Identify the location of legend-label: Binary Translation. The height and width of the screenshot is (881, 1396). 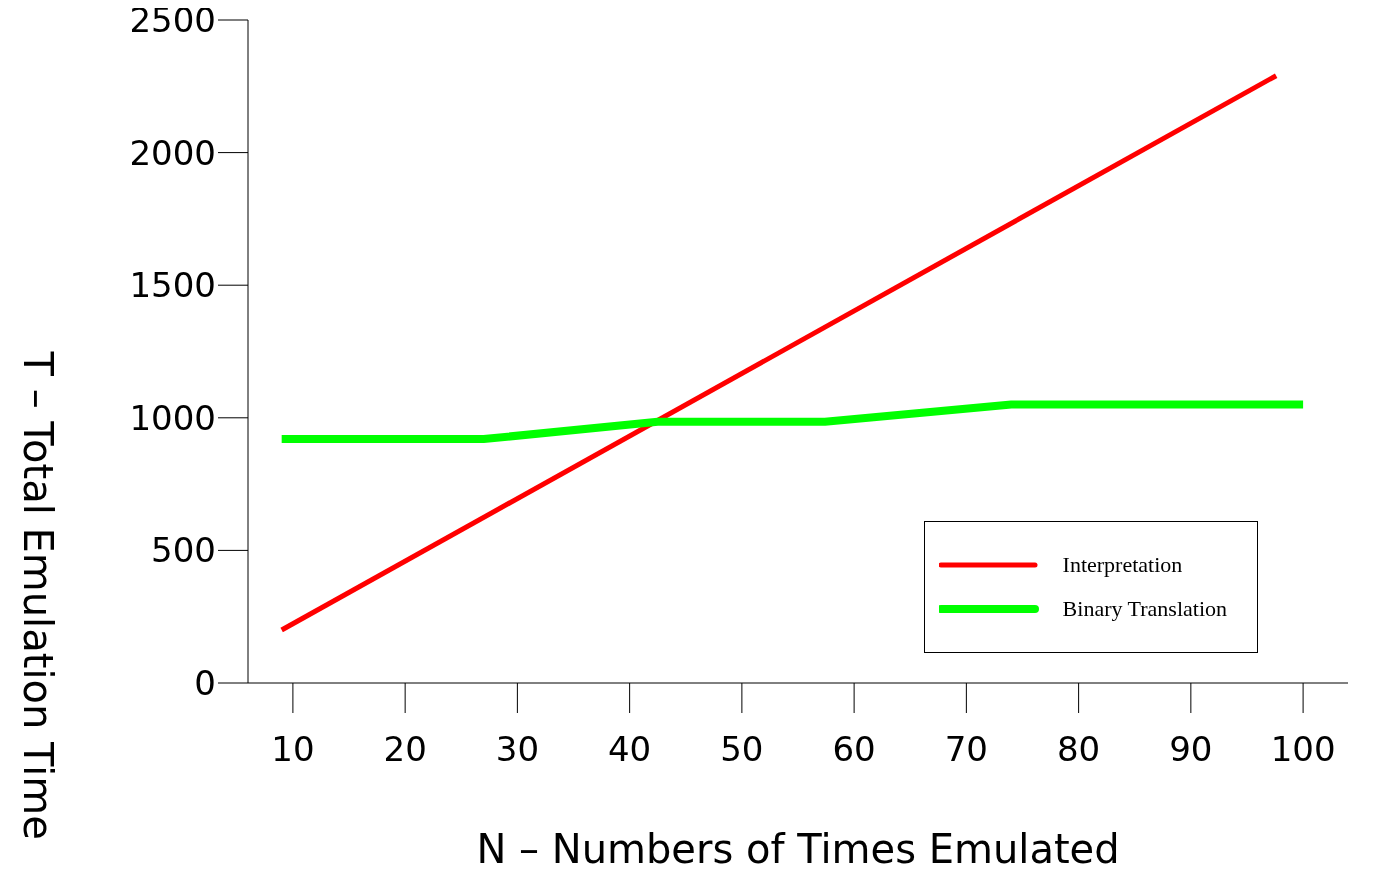
(1144, 609).